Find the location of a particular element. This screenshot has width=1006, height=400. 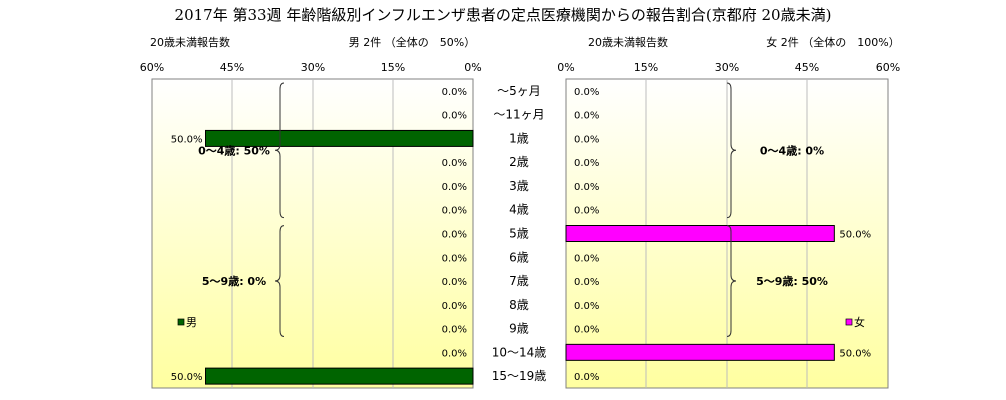

right-tick-label: 45% is located at coordinates (807, 67).